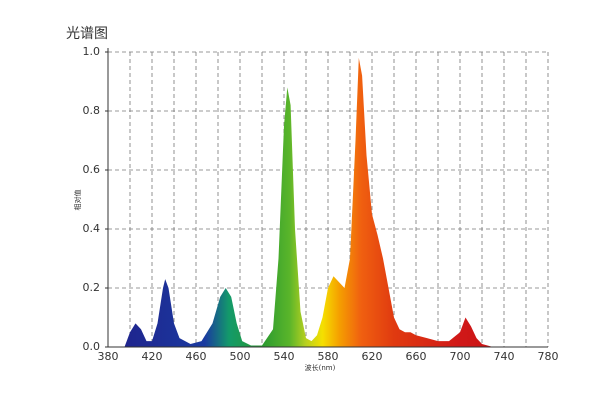 The height and width of the screenshot is (400, 600). I want to click on x-tick-label: 620, so click(372, 356).